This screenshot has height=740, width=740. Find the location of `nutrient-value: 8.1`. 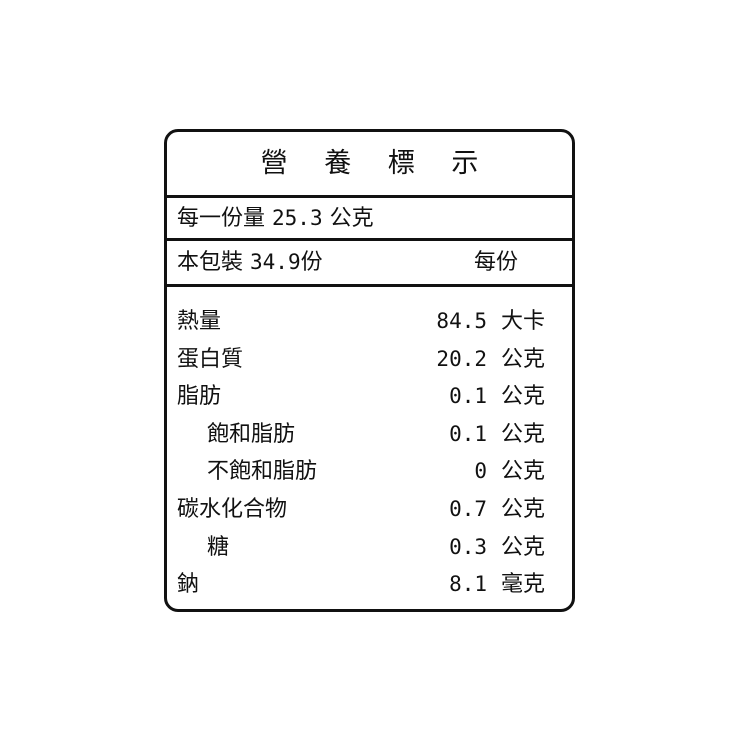

nutrient-value: 8.1 is located at coordinates (468, 584).